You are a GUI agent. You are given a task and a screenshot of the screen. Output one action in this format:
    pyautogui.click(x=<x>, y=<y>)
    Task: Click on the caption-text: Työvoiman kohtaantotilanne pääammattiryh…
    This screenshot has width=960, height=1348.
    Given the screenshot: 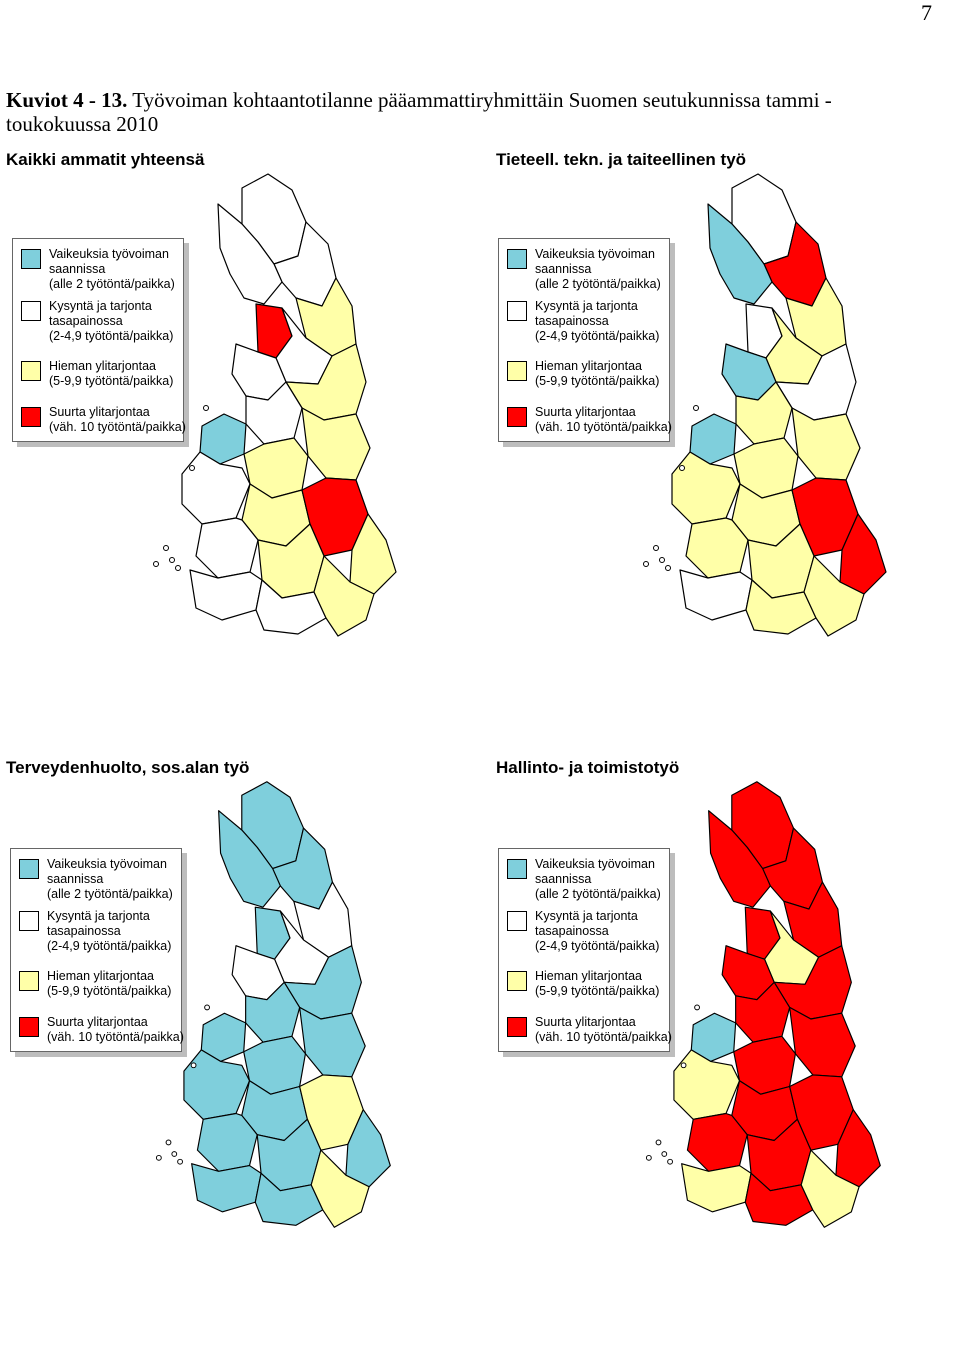 What is the action you would take?
    pyautogui.click(x=419, y=112)
    